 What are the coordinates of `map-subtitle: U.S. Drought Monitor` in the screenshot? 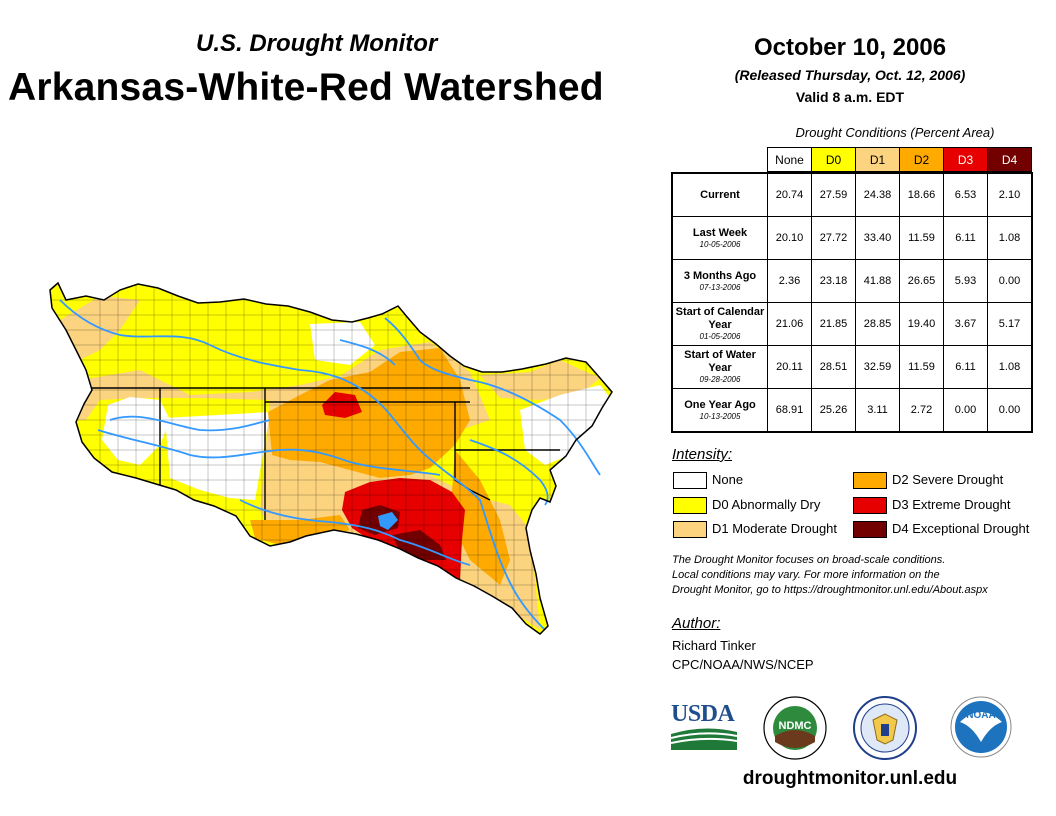 It's located at (317, 43).